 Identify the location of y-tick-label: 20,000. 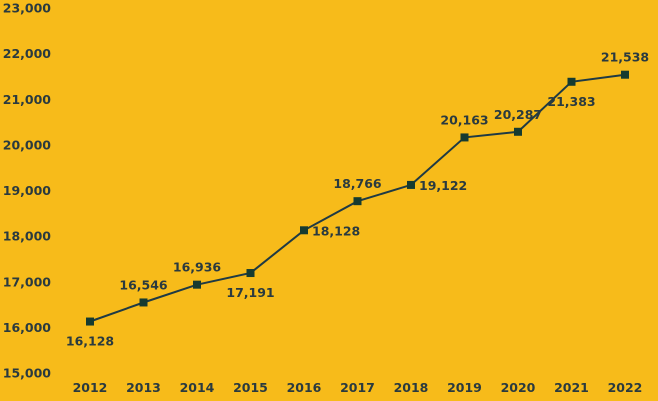
(27, 144).